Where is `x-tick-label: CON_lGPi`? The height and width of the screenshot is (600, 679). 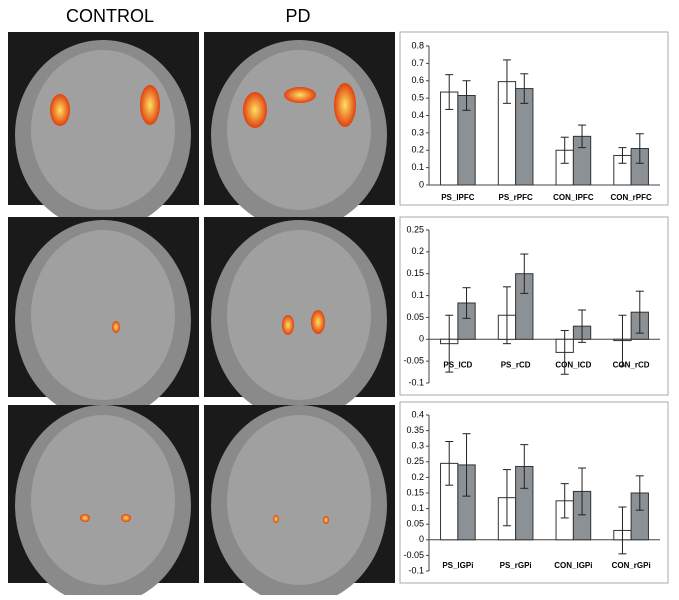
x-tick-label: CON_lGPi is located at coordinates (573, 565).